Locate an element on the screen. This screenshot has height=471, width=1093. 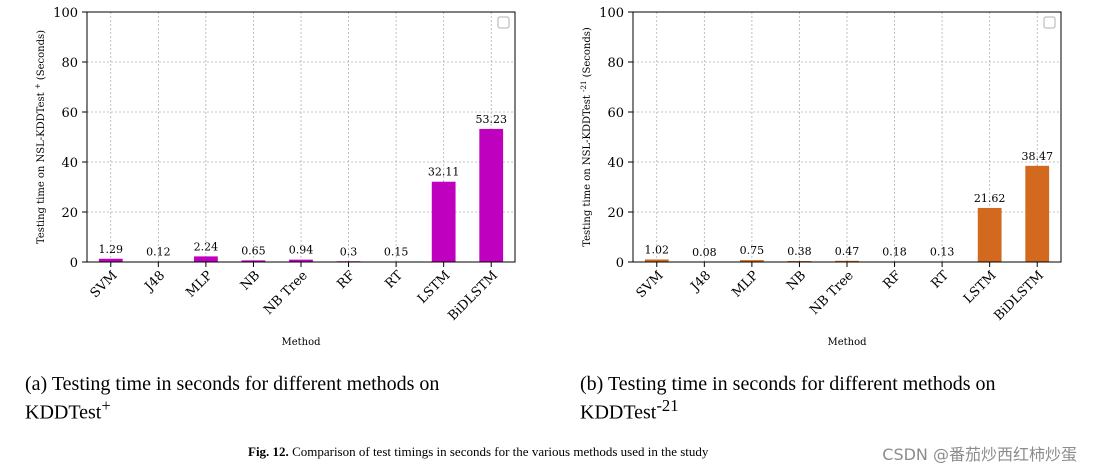
subcaption-b-dataset: KDDTest is located at coordinates (618, 412).